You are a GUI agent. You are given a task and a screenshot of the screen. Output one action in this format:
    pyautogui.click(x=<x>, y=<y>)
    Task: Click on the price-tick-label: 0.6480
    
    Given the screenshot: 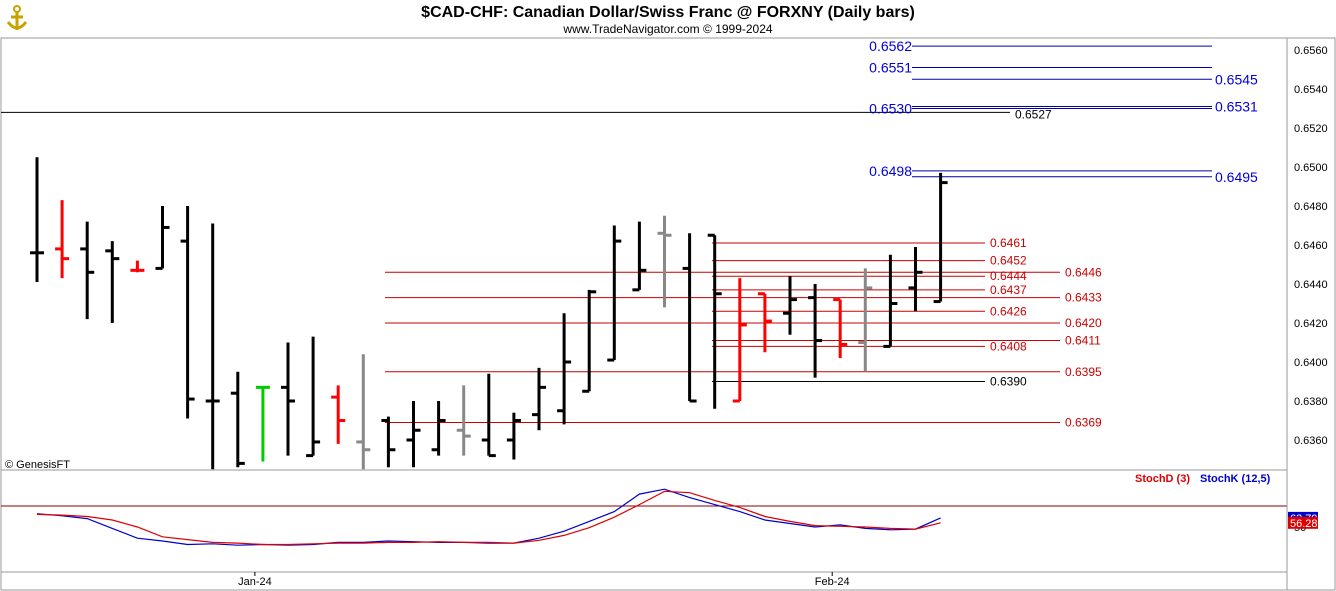 What is the action you would take?
    pyautogui.click(x=1311, y=207)
    